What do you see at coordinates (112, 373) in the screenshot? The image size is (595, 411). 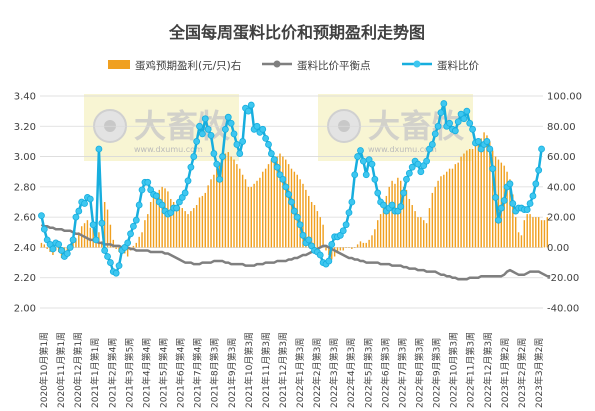 I see `x-tick-label: 2021年2月第4周` at bounding box center [112, 373].